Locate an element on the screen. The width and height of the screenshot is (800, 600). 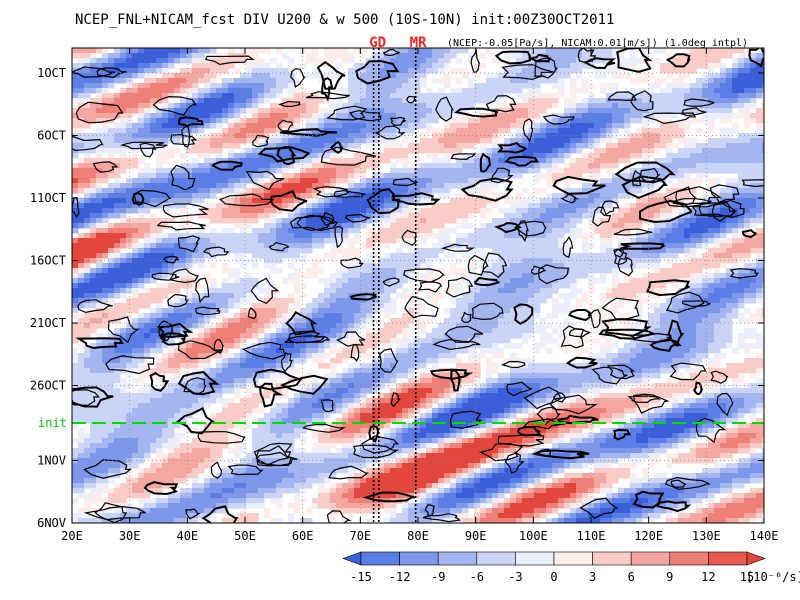
marker-label: GD is located at coordinates (377, 43).